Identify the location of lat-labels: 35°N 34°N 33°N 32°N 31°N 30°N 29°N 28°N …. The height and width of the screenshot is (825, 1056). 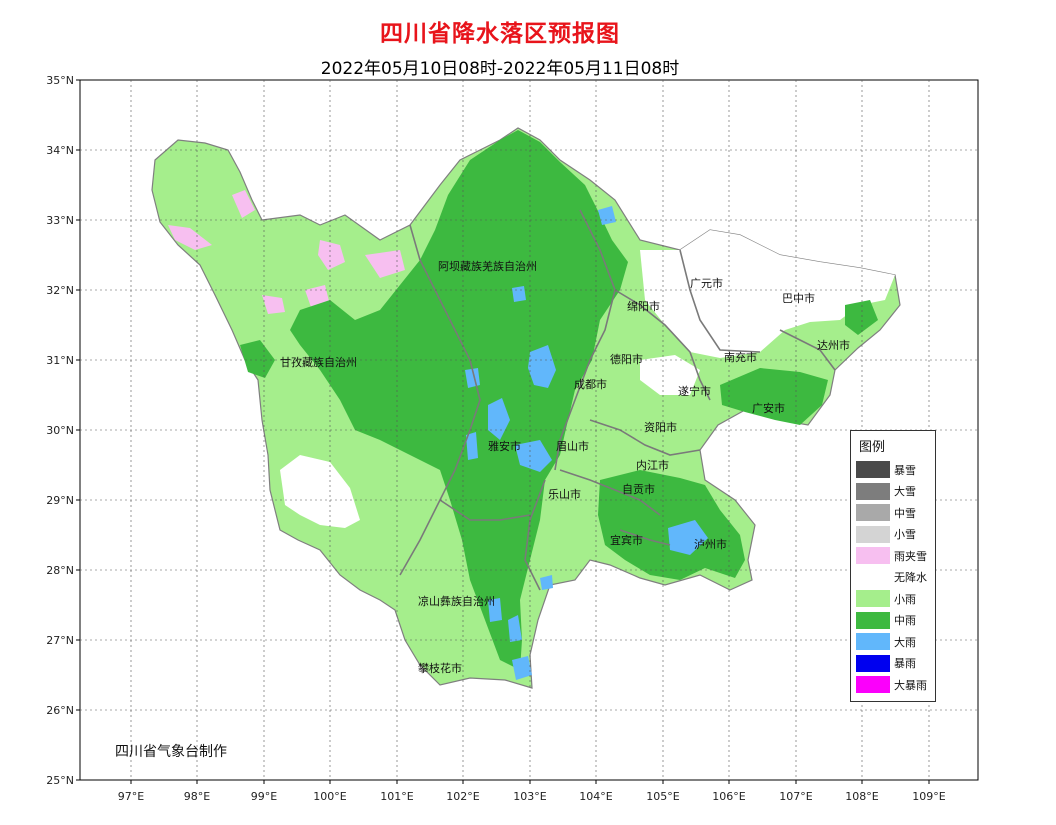
(60, 430).